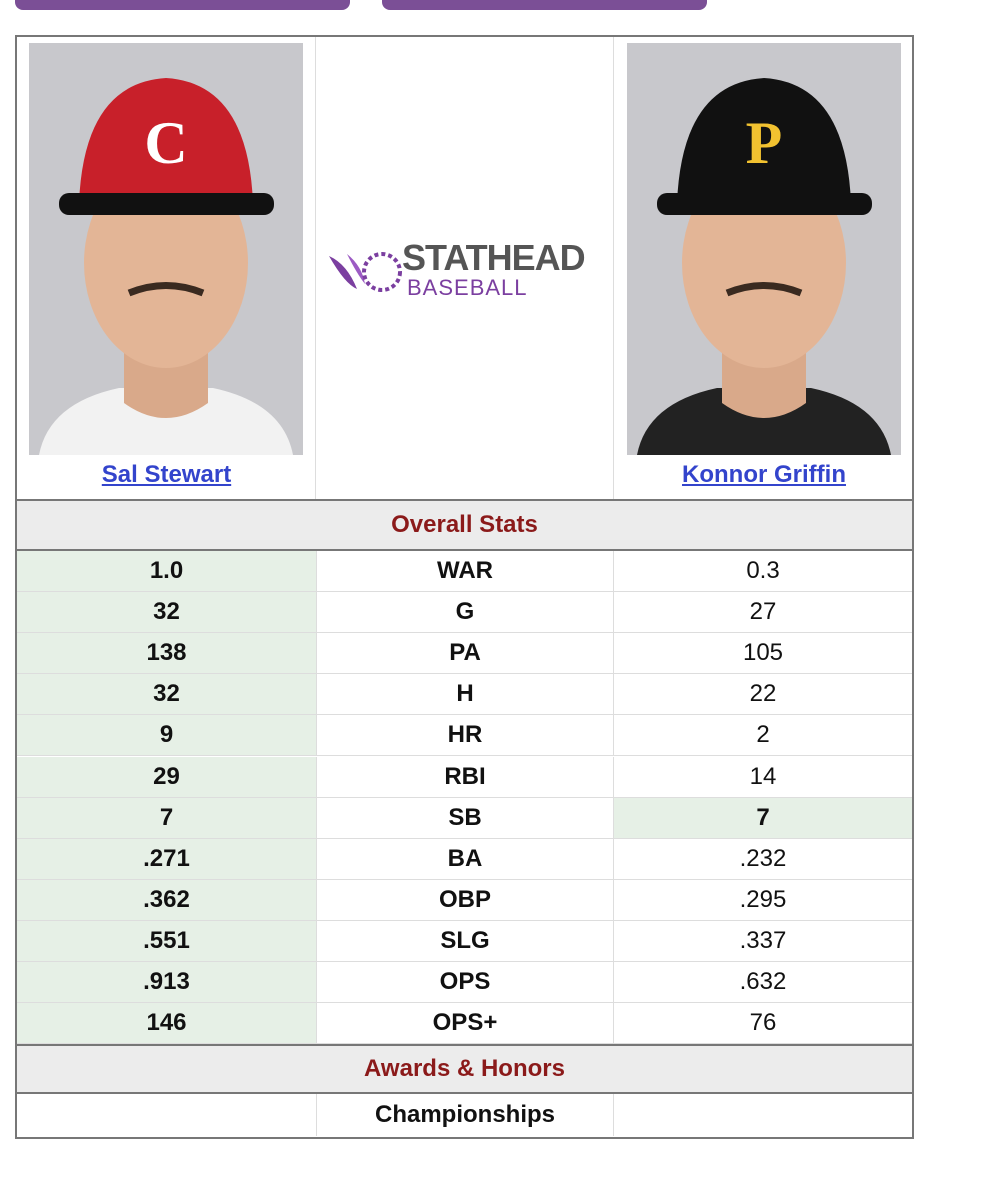 Image resolution: width=982 pixels, height=1200 pixels. What do you see at coordinates (166, 474) in the screenshot?
I see `player-name-link: Sal Stewart` at bounding box center [166, 474].